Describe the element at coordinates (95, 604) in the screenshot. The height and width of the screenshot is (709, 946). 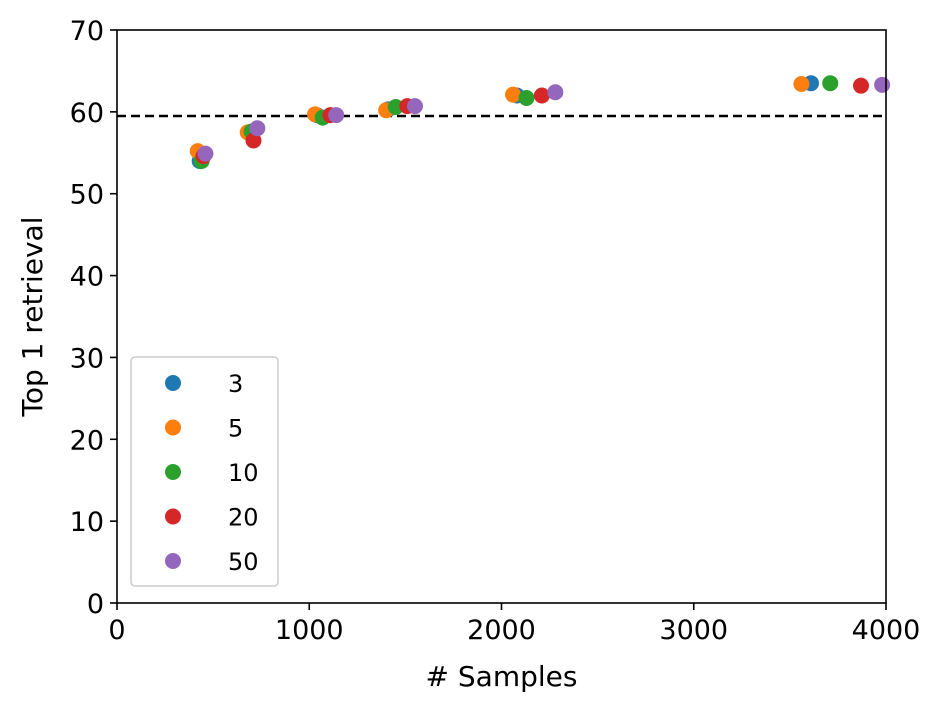
I see `y-tick-label: 0` at that location.